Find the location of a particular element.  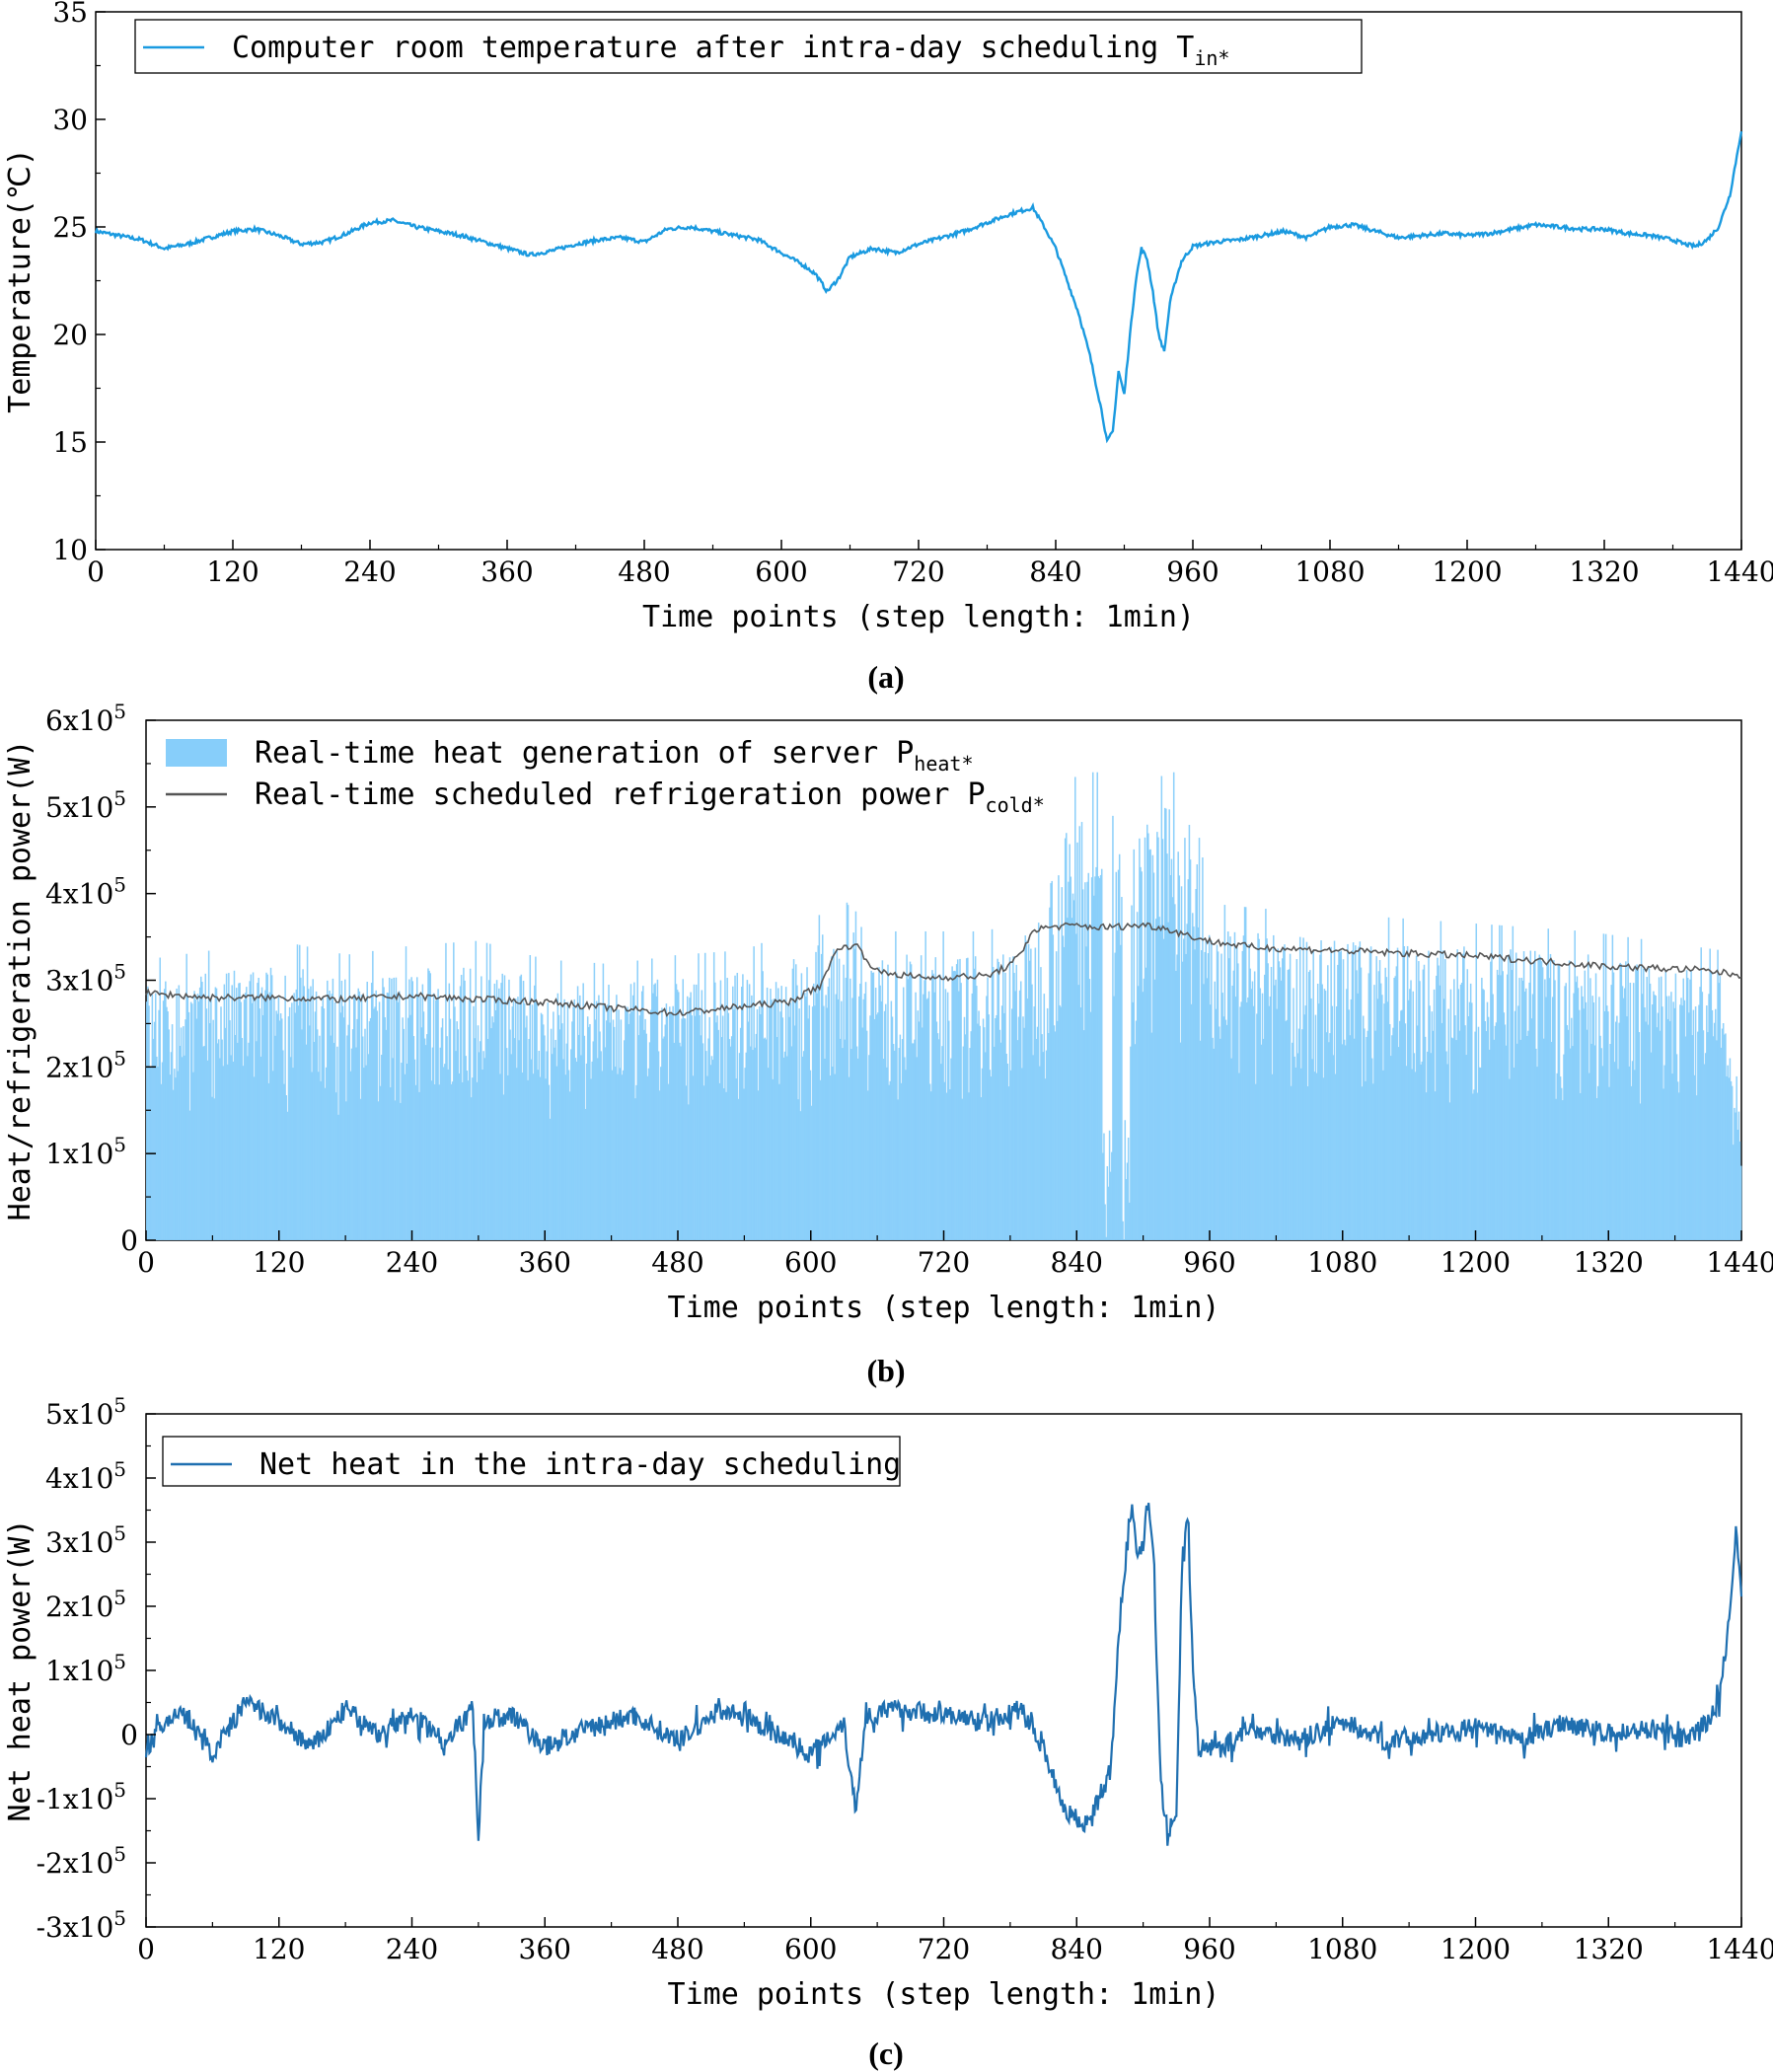

y-tick-label: 15 is located at coordinates (70, 442).